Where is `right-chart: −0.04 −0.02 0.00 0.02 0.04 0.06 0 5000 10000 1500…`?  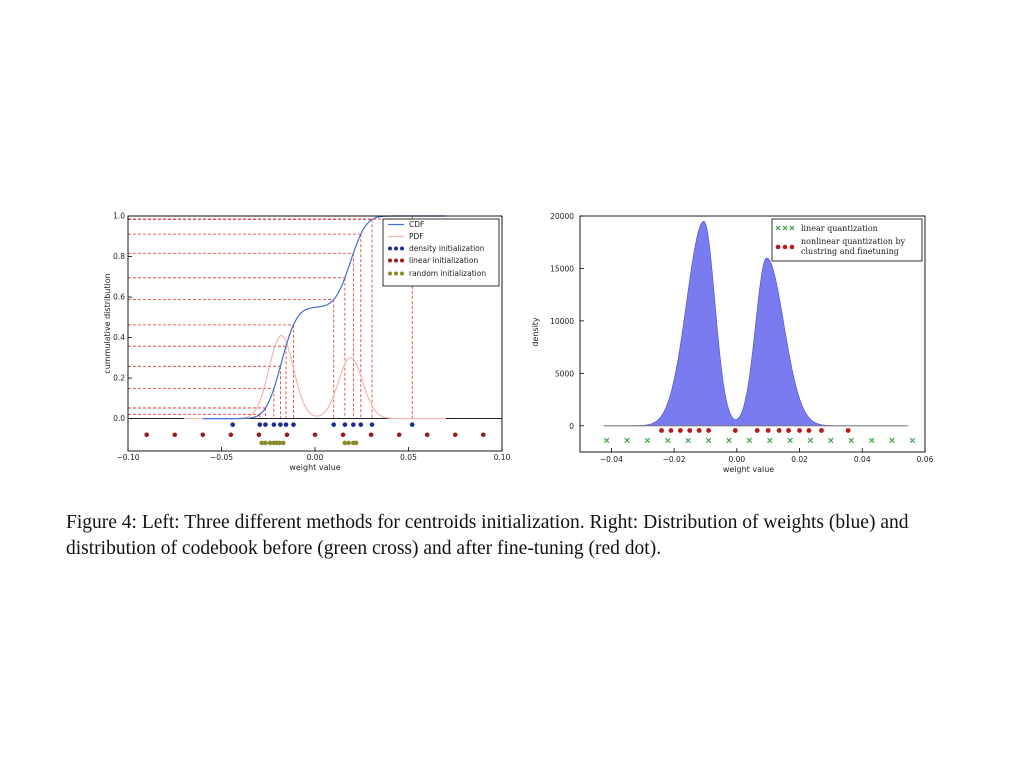
right-chart: −0.04 −0.02 0.00 0.02 0.04 0.06 0 5000 10000 1500… is located at coordinates (732, 343).